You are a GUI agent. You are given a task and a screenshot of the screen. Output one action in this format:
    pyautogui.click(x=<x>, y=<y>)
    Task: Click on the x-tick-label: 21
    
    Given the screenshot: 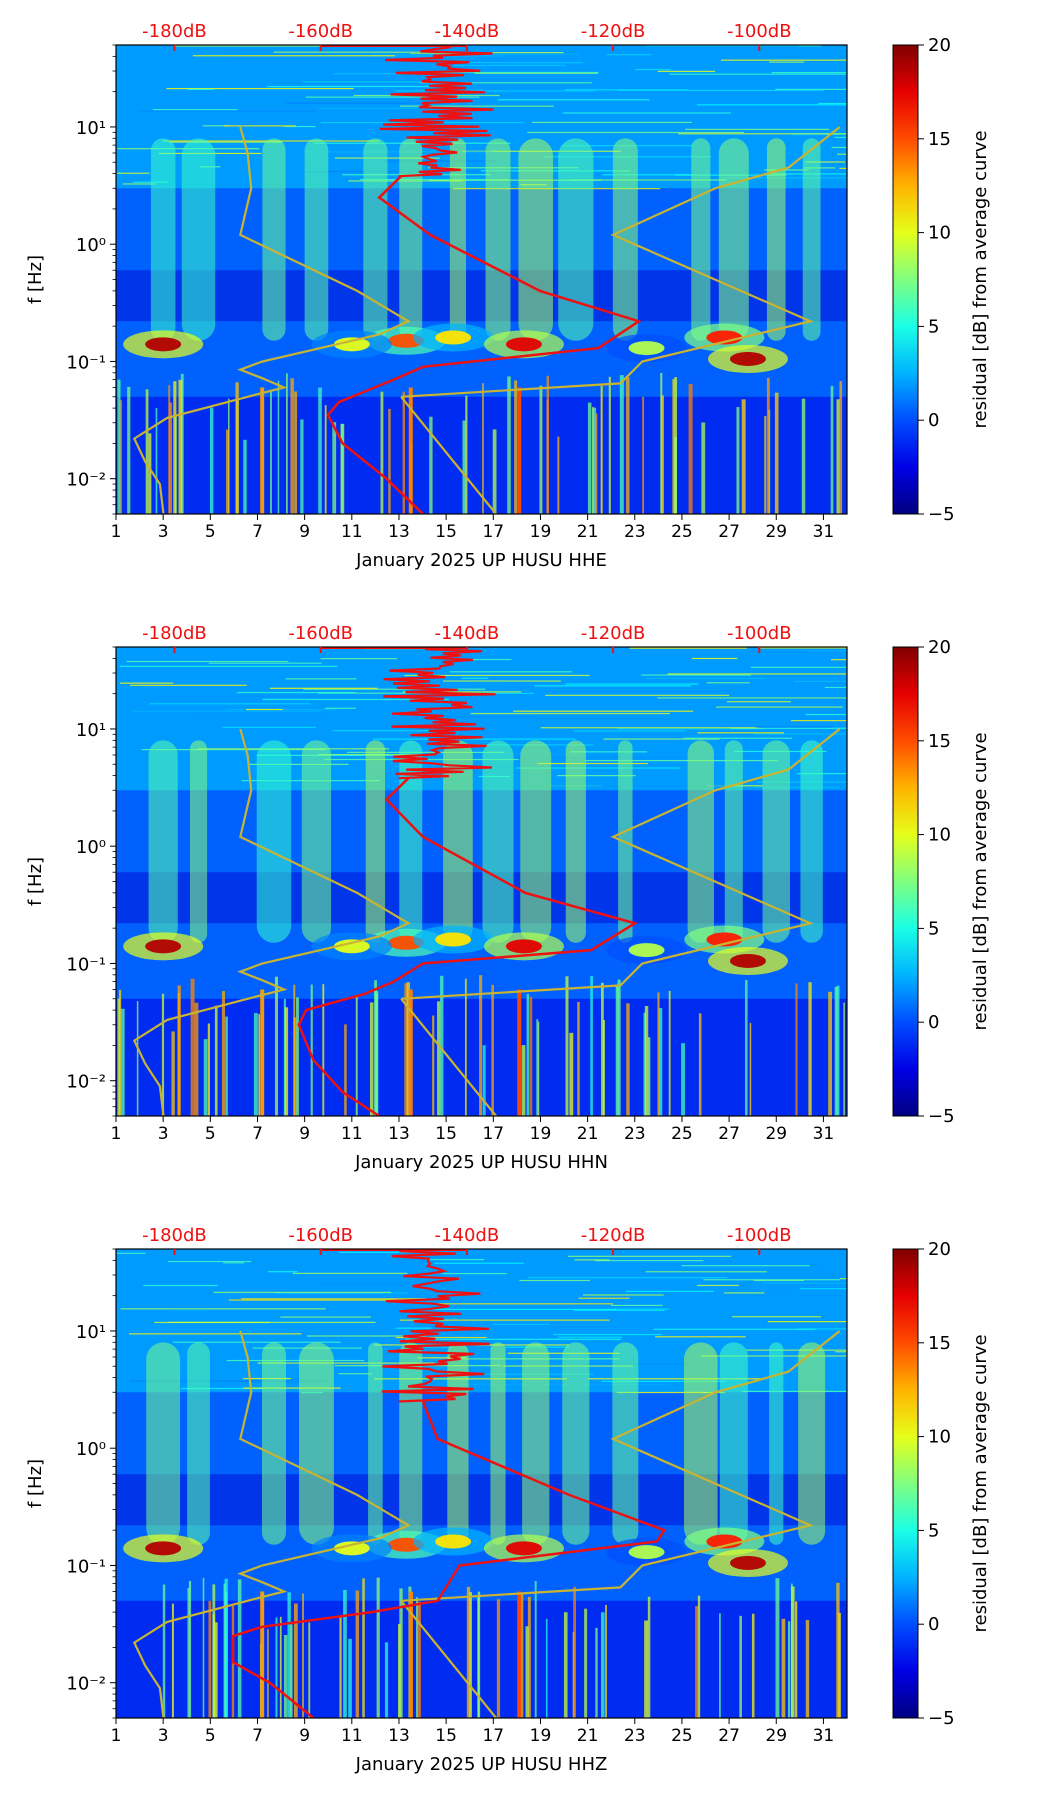 What is the action you would take?
    pyautogui.click(x=588, y=532)
    